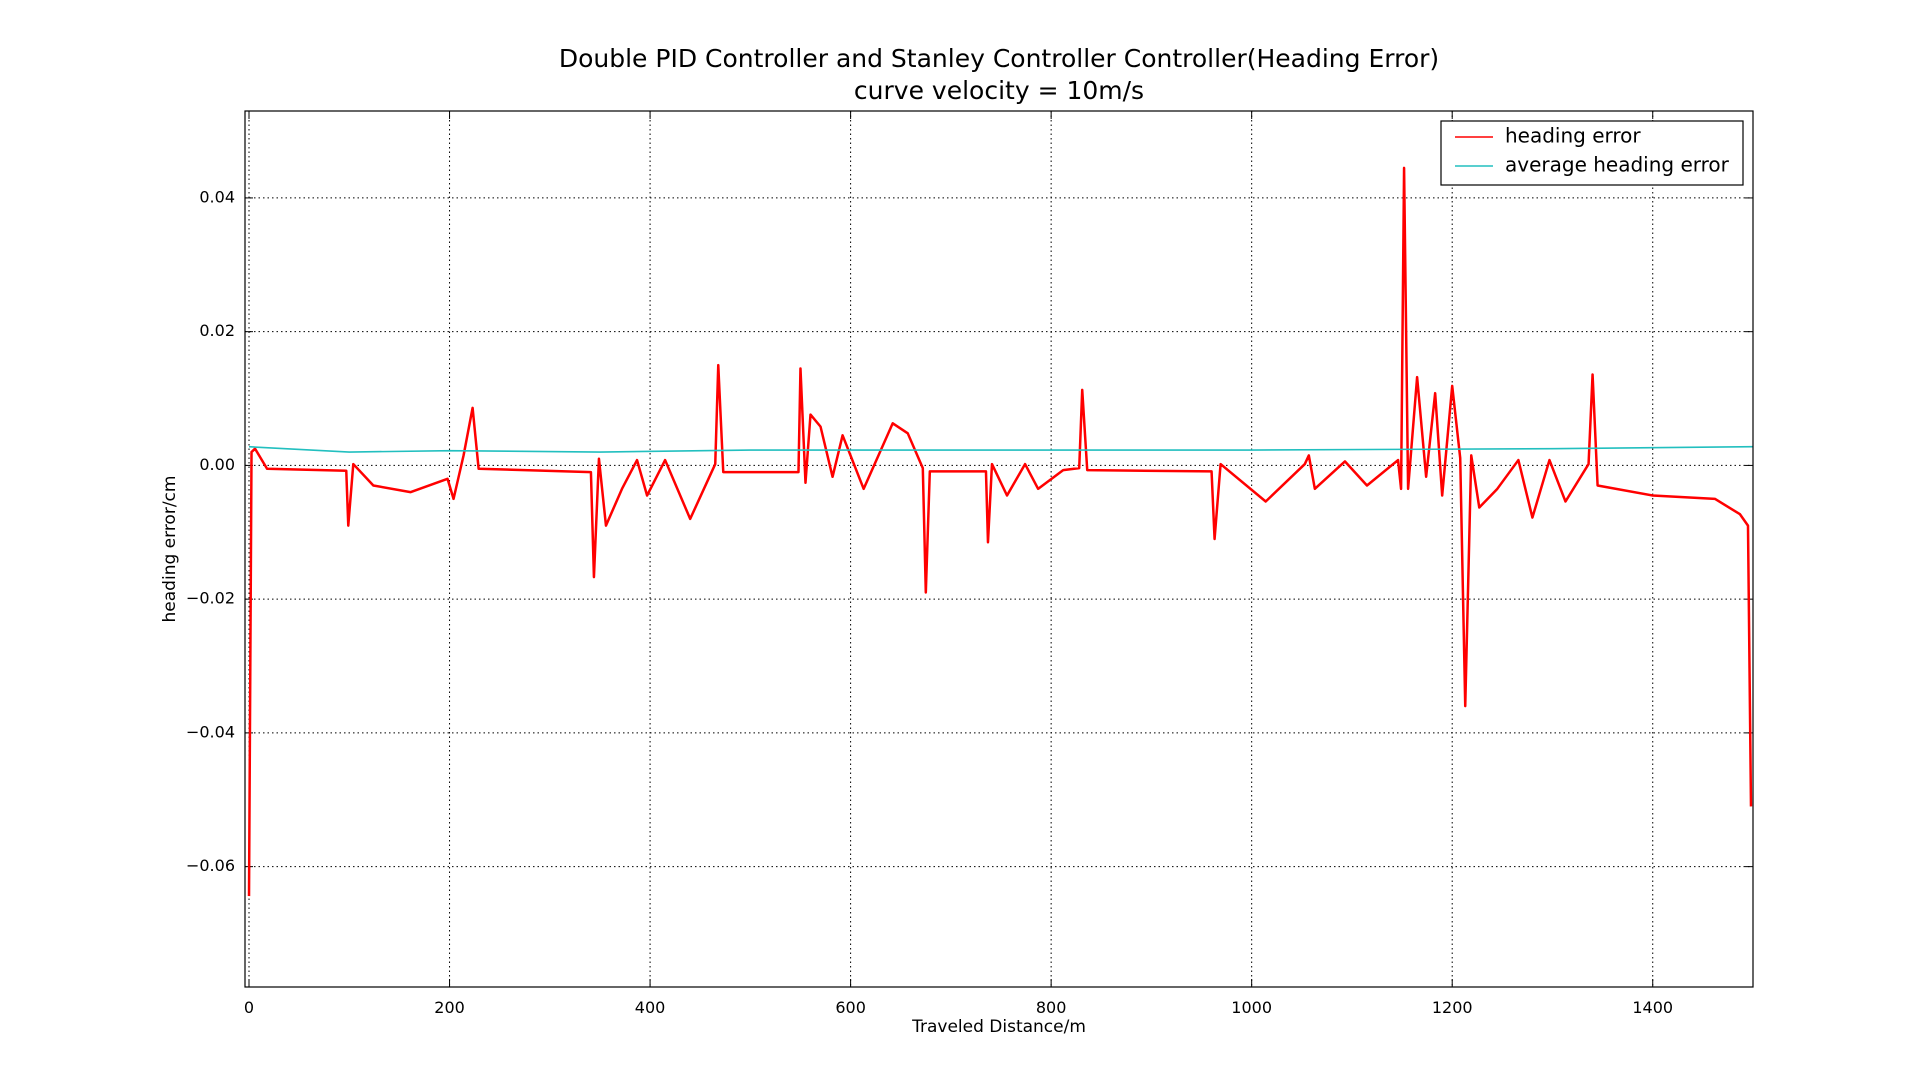 The width and height of the screenshot is (1920, 1080). What do you see at coordinates (210, 865) in the screenshot?
I see `y-tick-label: −0.06` at bounding box center [210, 865].